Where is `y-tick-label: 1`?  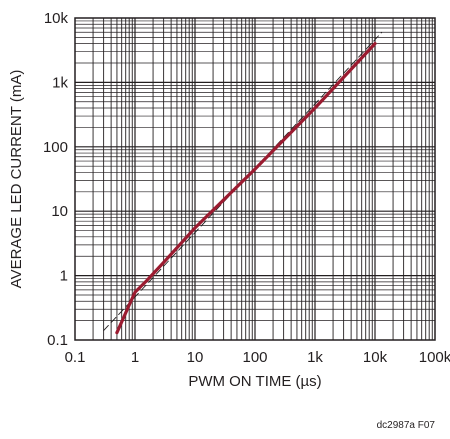
y-tick-label: 1 is located at coordinates (64, 276).